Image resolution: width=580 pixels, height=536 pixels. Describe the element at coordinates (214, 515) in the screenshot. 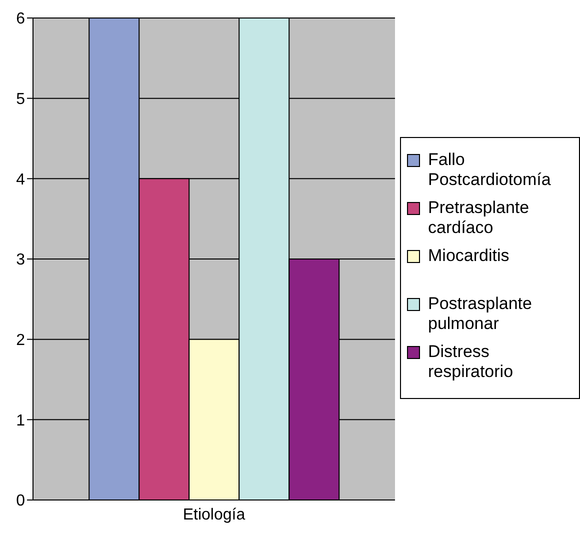

I see `x-tick-label: Etiología` at that location.